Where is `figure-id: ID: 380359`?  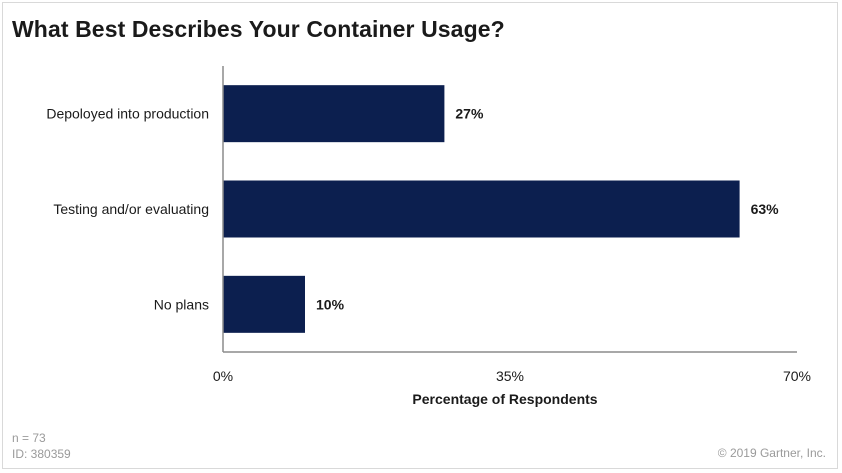 figure-id: ID: 380359 is located at coordinates (41, 454).